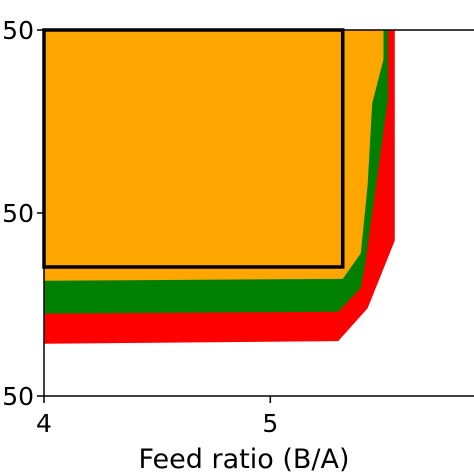 This screenshot has width=474, height=474. I want to click on x-tick-label: 4, so click(44, 423).